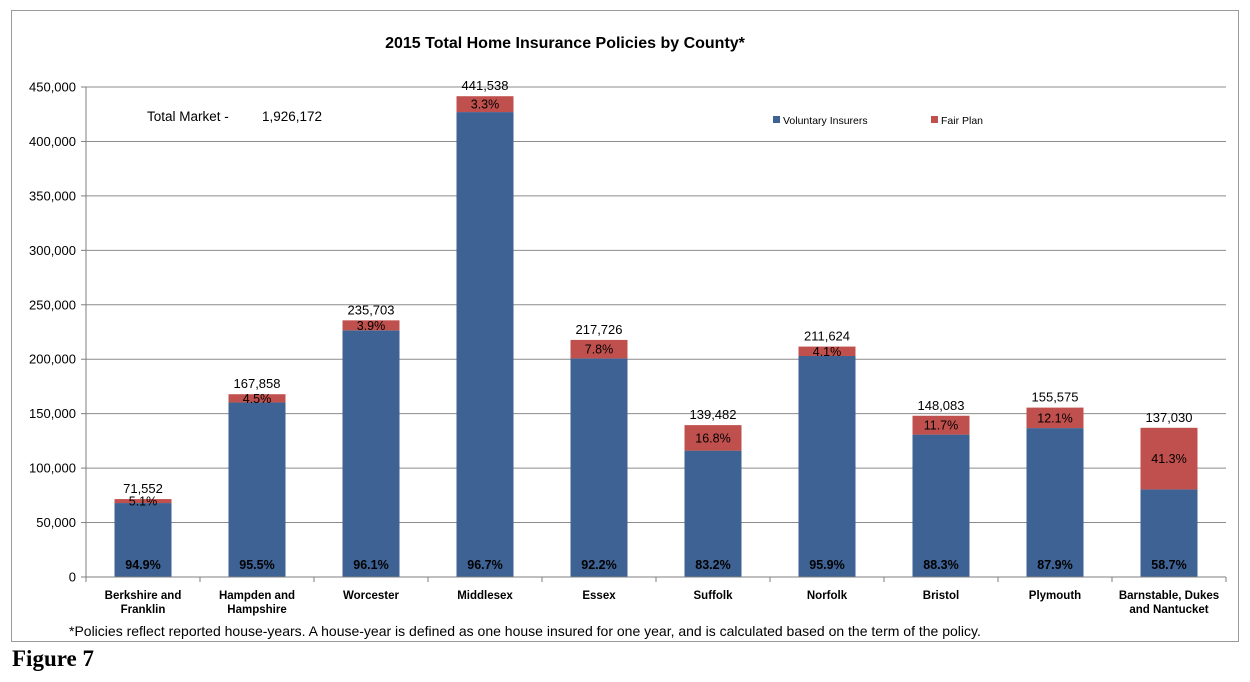  Describe the element at coordinates (1054, 565) in the screenshot. I see `label-voluntary-pct: 87.9%` at that location.